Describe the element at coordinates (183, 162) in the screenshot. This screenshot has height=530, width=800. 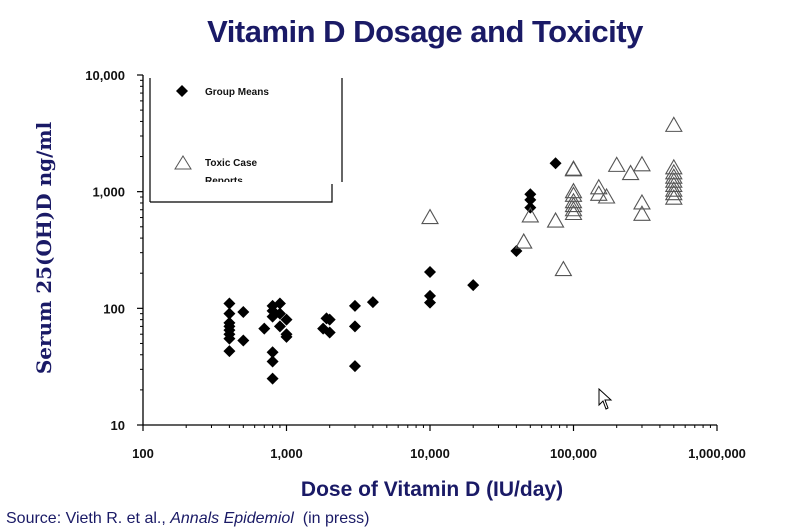
I see `legend-triangle-marker` at that location.